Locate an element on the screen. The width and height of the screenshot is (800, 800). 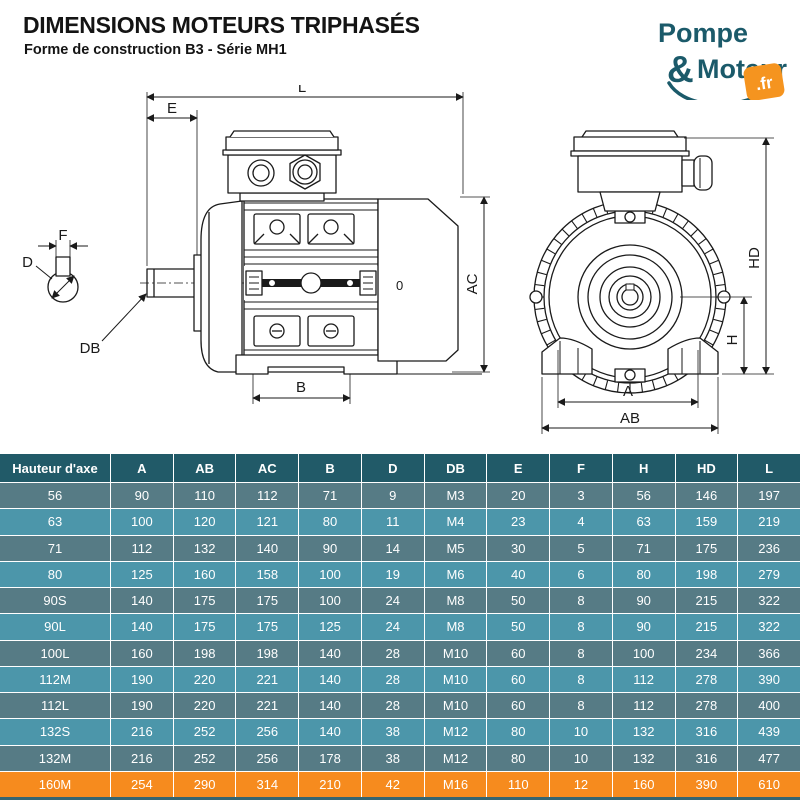
table-cell: M5 is located at coordinates (455, 548).